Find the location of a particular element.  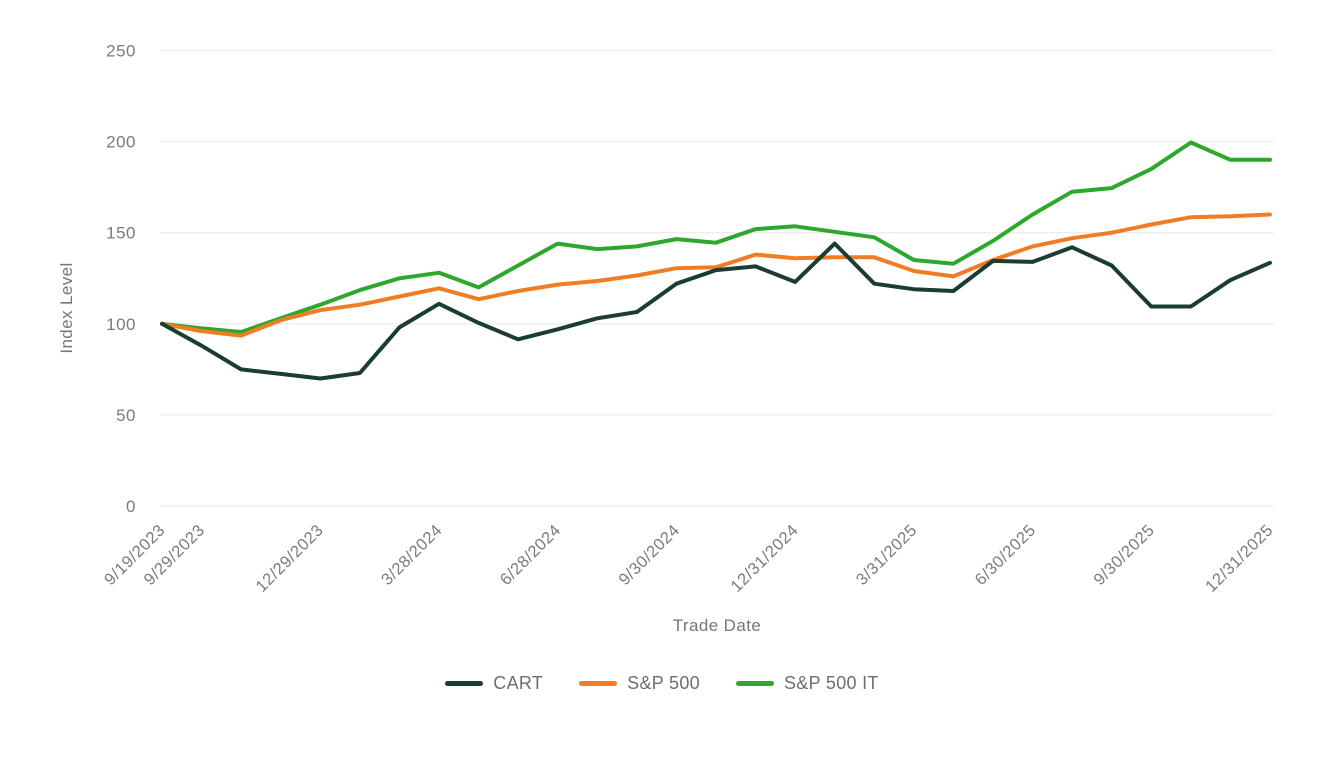

legend-item-cart: CART is located at coordinates (494, 683).